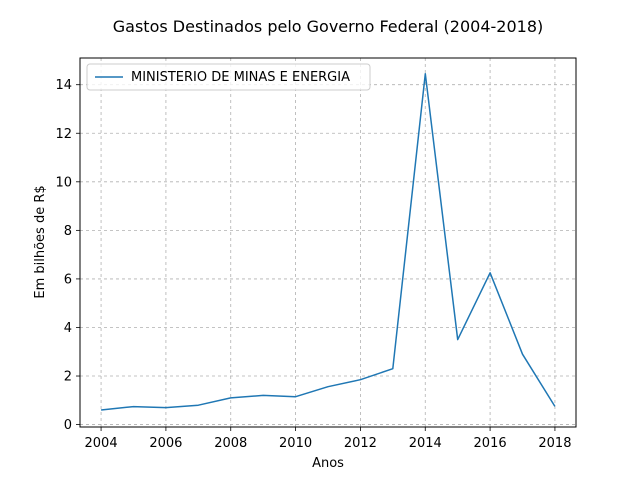 The width and height of the screenshot is (640, 480). What do you see at coordinates (67, 255) in the screenshot?
I see `y-axis-ticks: 0 2 4 6 8 10 12 14` at bounding box center [67, 255].